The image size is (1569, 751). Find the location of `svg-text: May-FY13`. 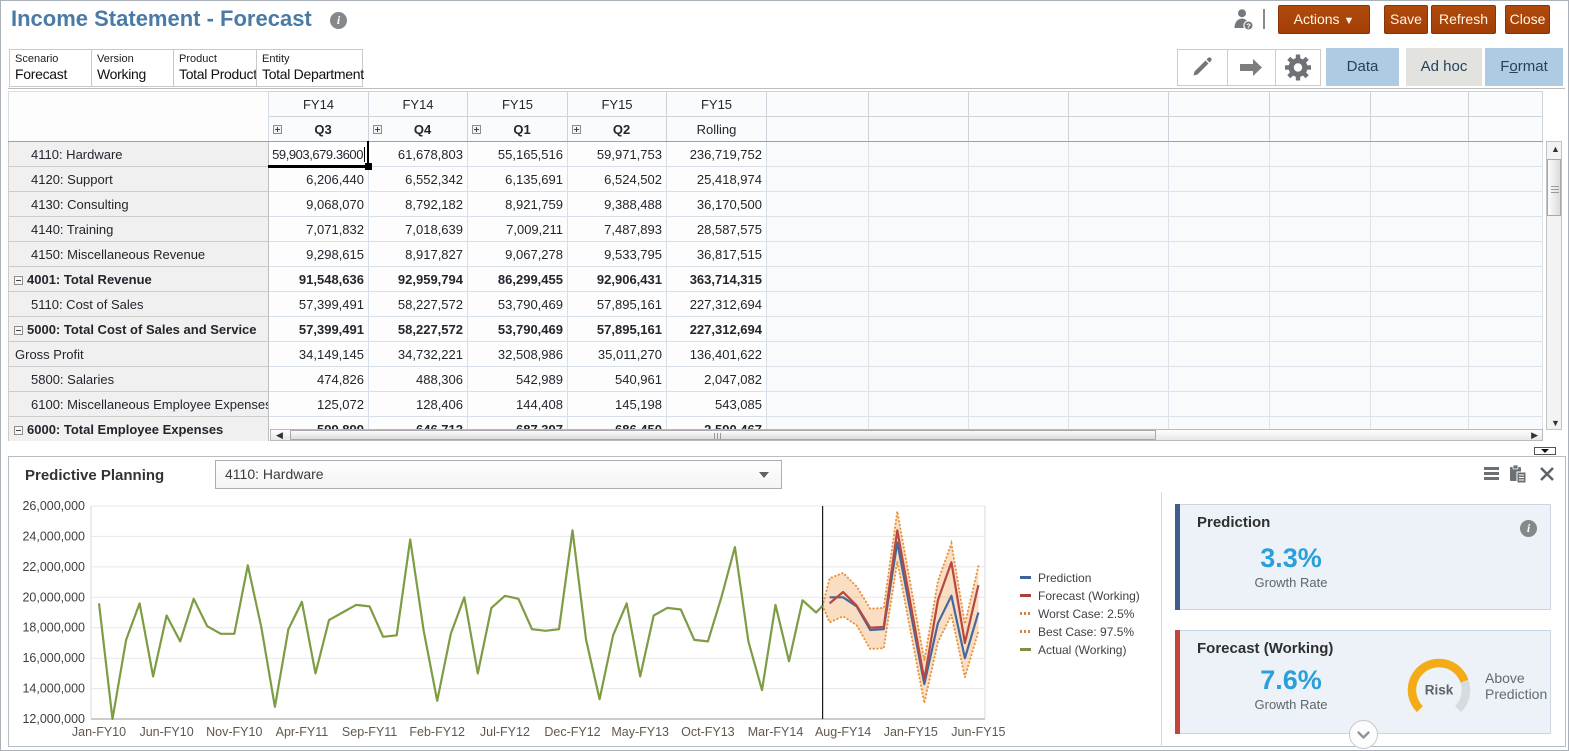

svg-text: May-FY13 is located at coordinates (640, 732).